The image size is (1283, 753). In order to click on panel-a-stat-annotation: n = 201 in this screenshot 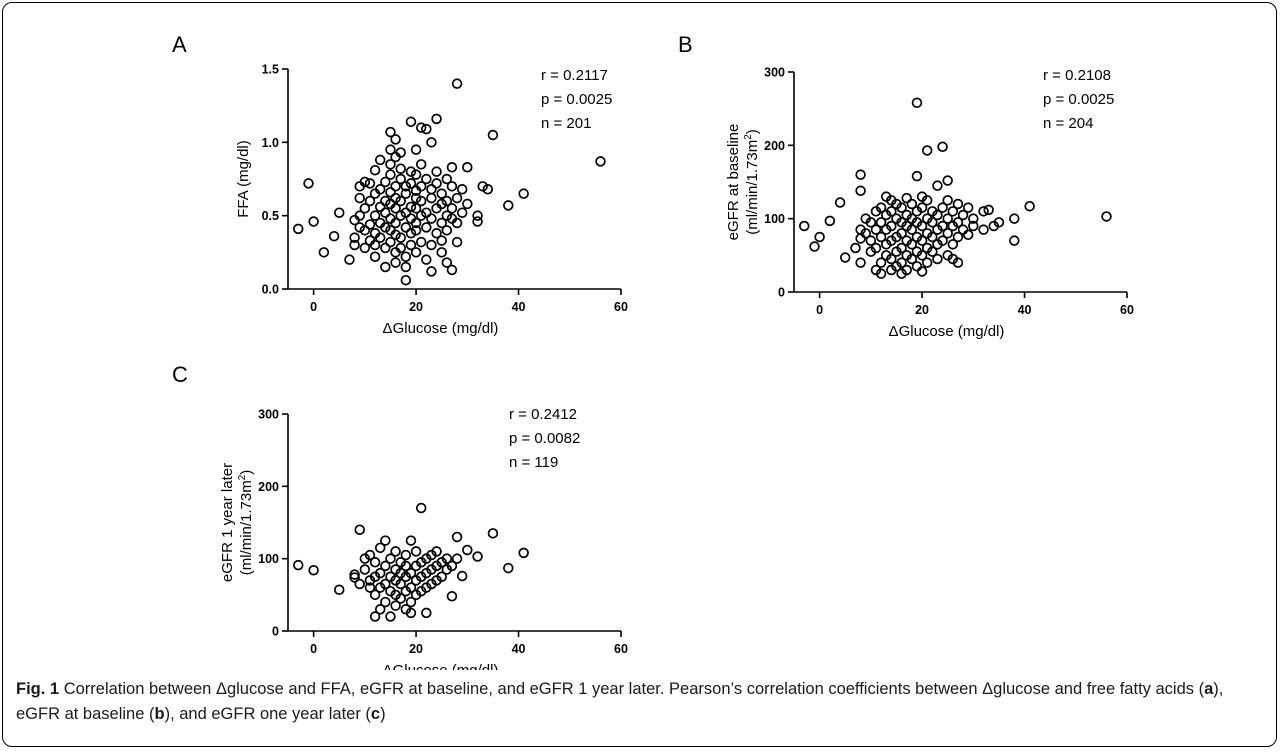, I will do `click(566, 123)`.